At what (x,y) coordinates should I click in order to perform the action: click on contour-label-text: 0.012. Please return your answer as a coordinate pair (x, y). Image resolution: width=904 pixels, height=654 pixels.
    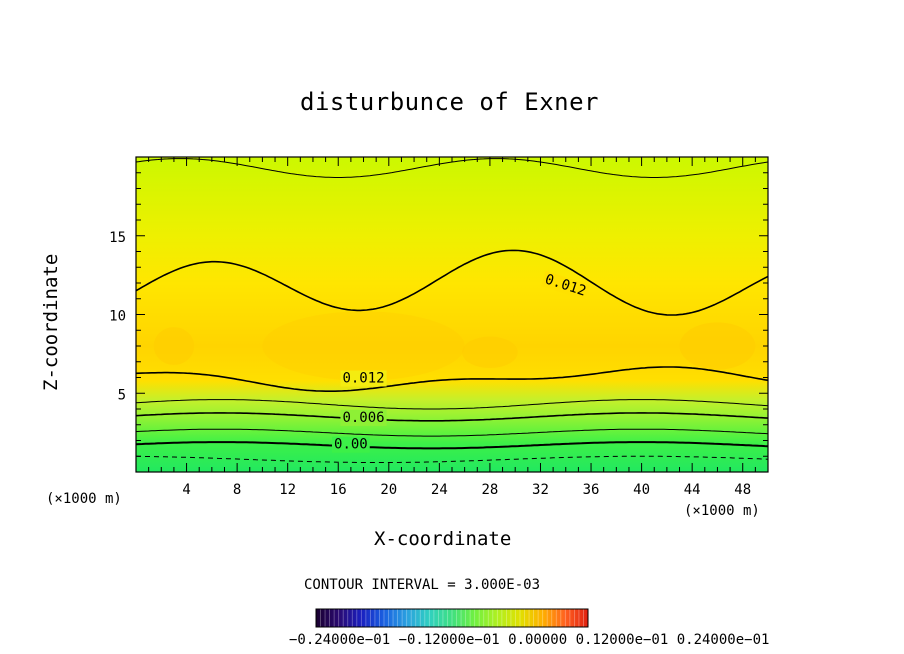
    Looking at the image, I should click on (363, 379).